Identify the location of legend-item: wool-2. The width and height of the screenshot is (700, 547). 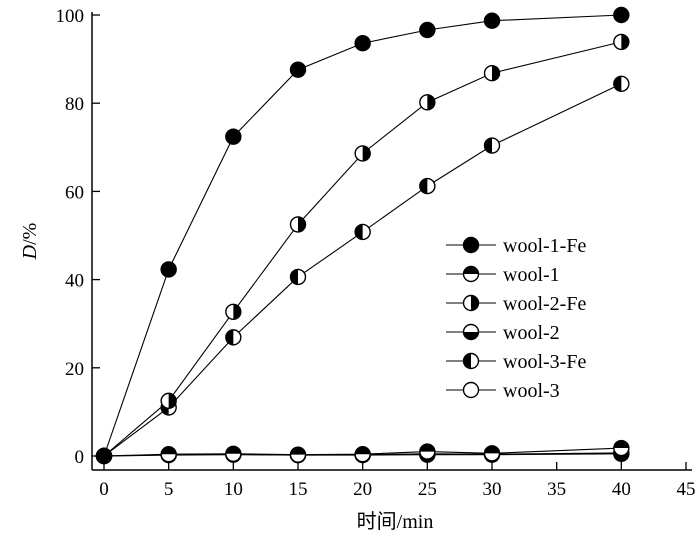
(503, 333).